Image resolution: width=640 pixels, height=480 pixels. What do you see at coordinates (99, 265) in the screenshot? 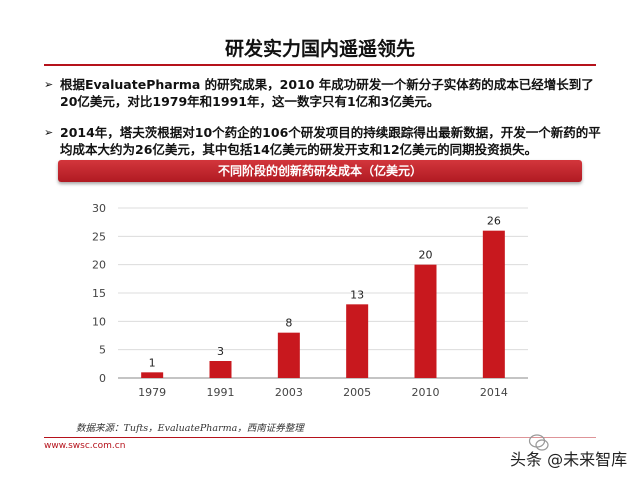
I see `y-tick-label: 20` at bounding box center [99, 265].